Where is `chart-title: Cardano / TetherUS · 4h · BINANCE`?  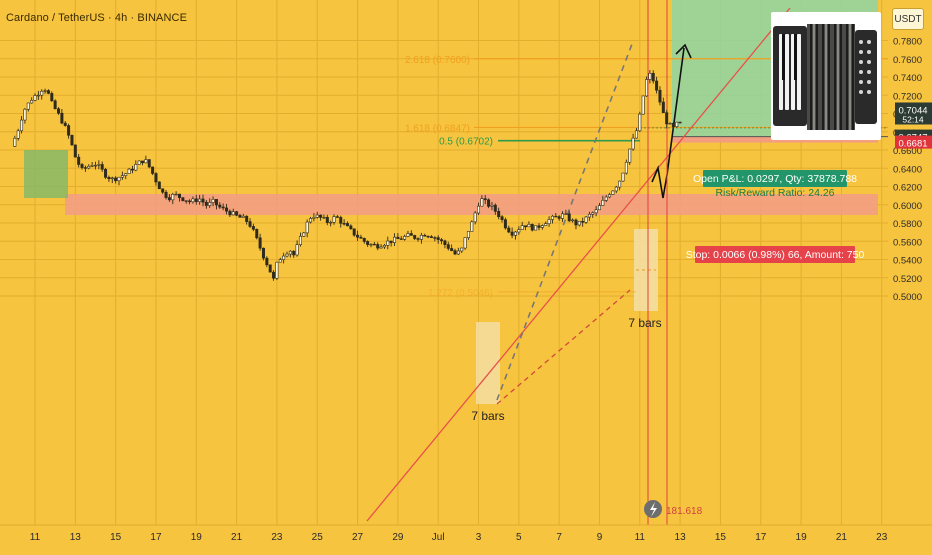 chart-title: Cardano / TetherUS · 4h · BINANCE is located at coordinates (97, 18).